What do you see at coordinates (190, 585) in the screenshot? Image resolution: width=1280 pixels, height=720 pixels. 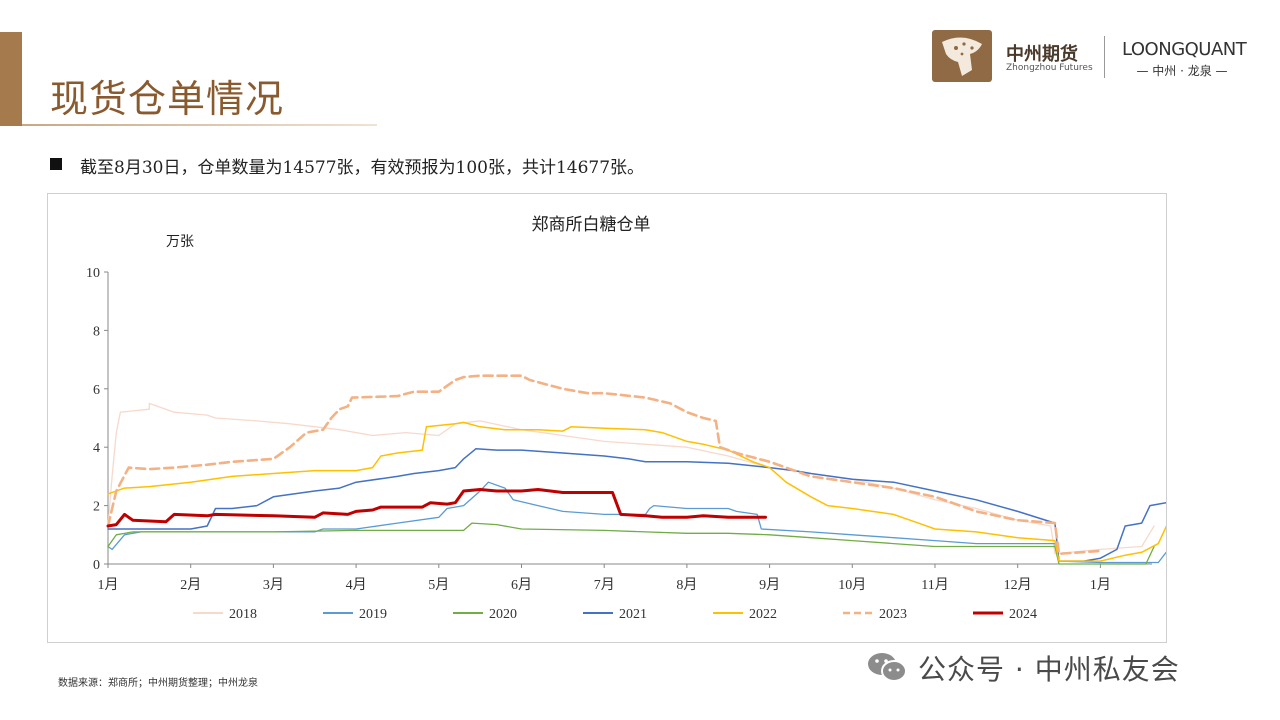 I see `x-tick-label: 2月` at bounding box center [190, 585].